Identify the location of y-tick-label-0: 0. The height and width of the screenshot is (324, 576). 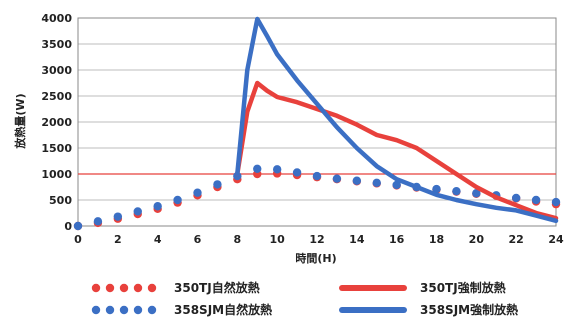
(68, 226).